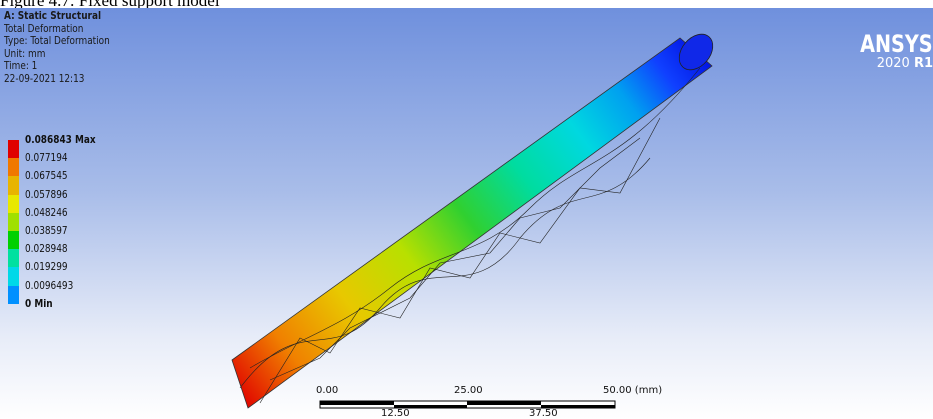  What do you see at coordinates (49, 285) in the screenshot?
I see `legend-label: 0.0096493` at bounding box center [49, 285].